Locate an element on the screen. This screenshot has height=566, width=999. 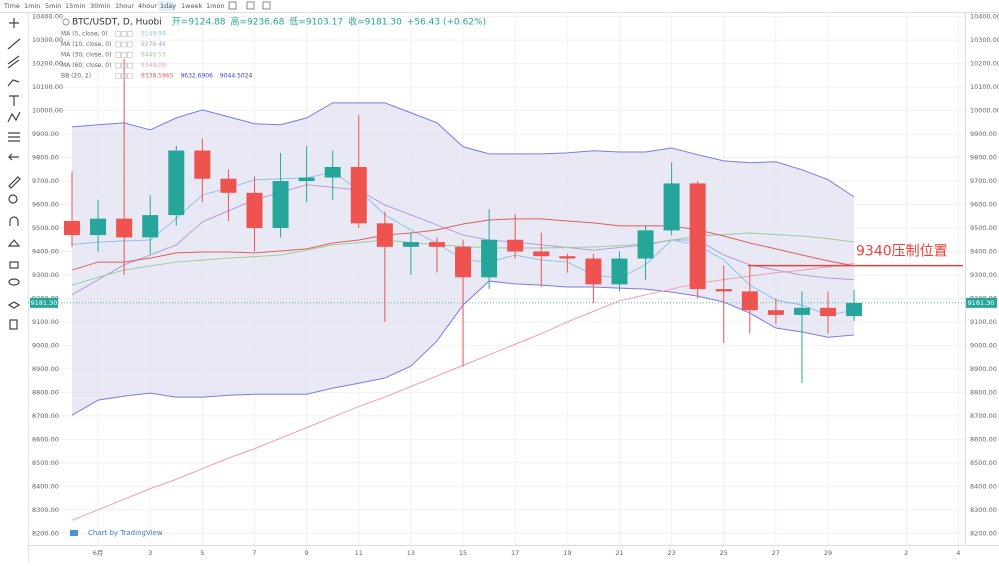
tool-layers is located at coordinates (14, 305).